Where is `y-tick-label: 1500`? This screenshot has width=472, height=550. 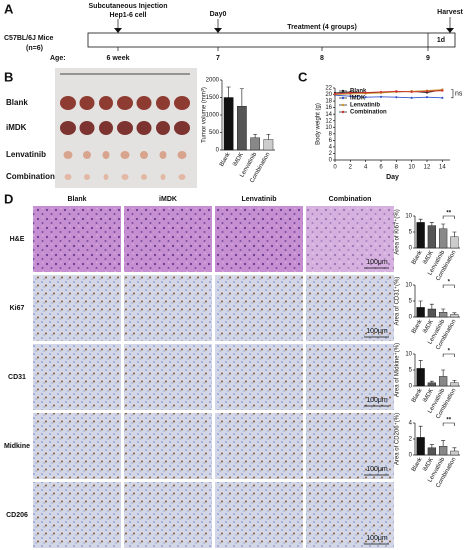 y-tick-label: 1500 is located at coordinates (213, 98).